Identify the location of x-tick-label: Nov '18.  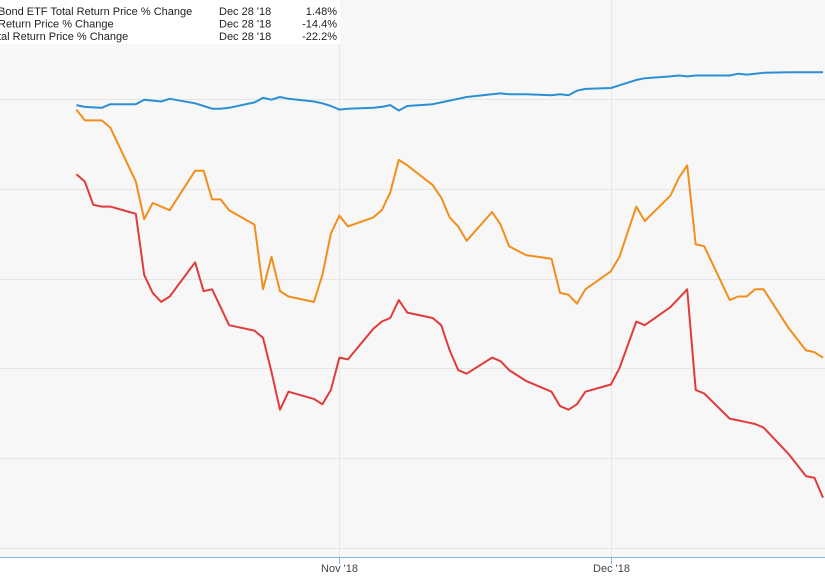
(339, 569).